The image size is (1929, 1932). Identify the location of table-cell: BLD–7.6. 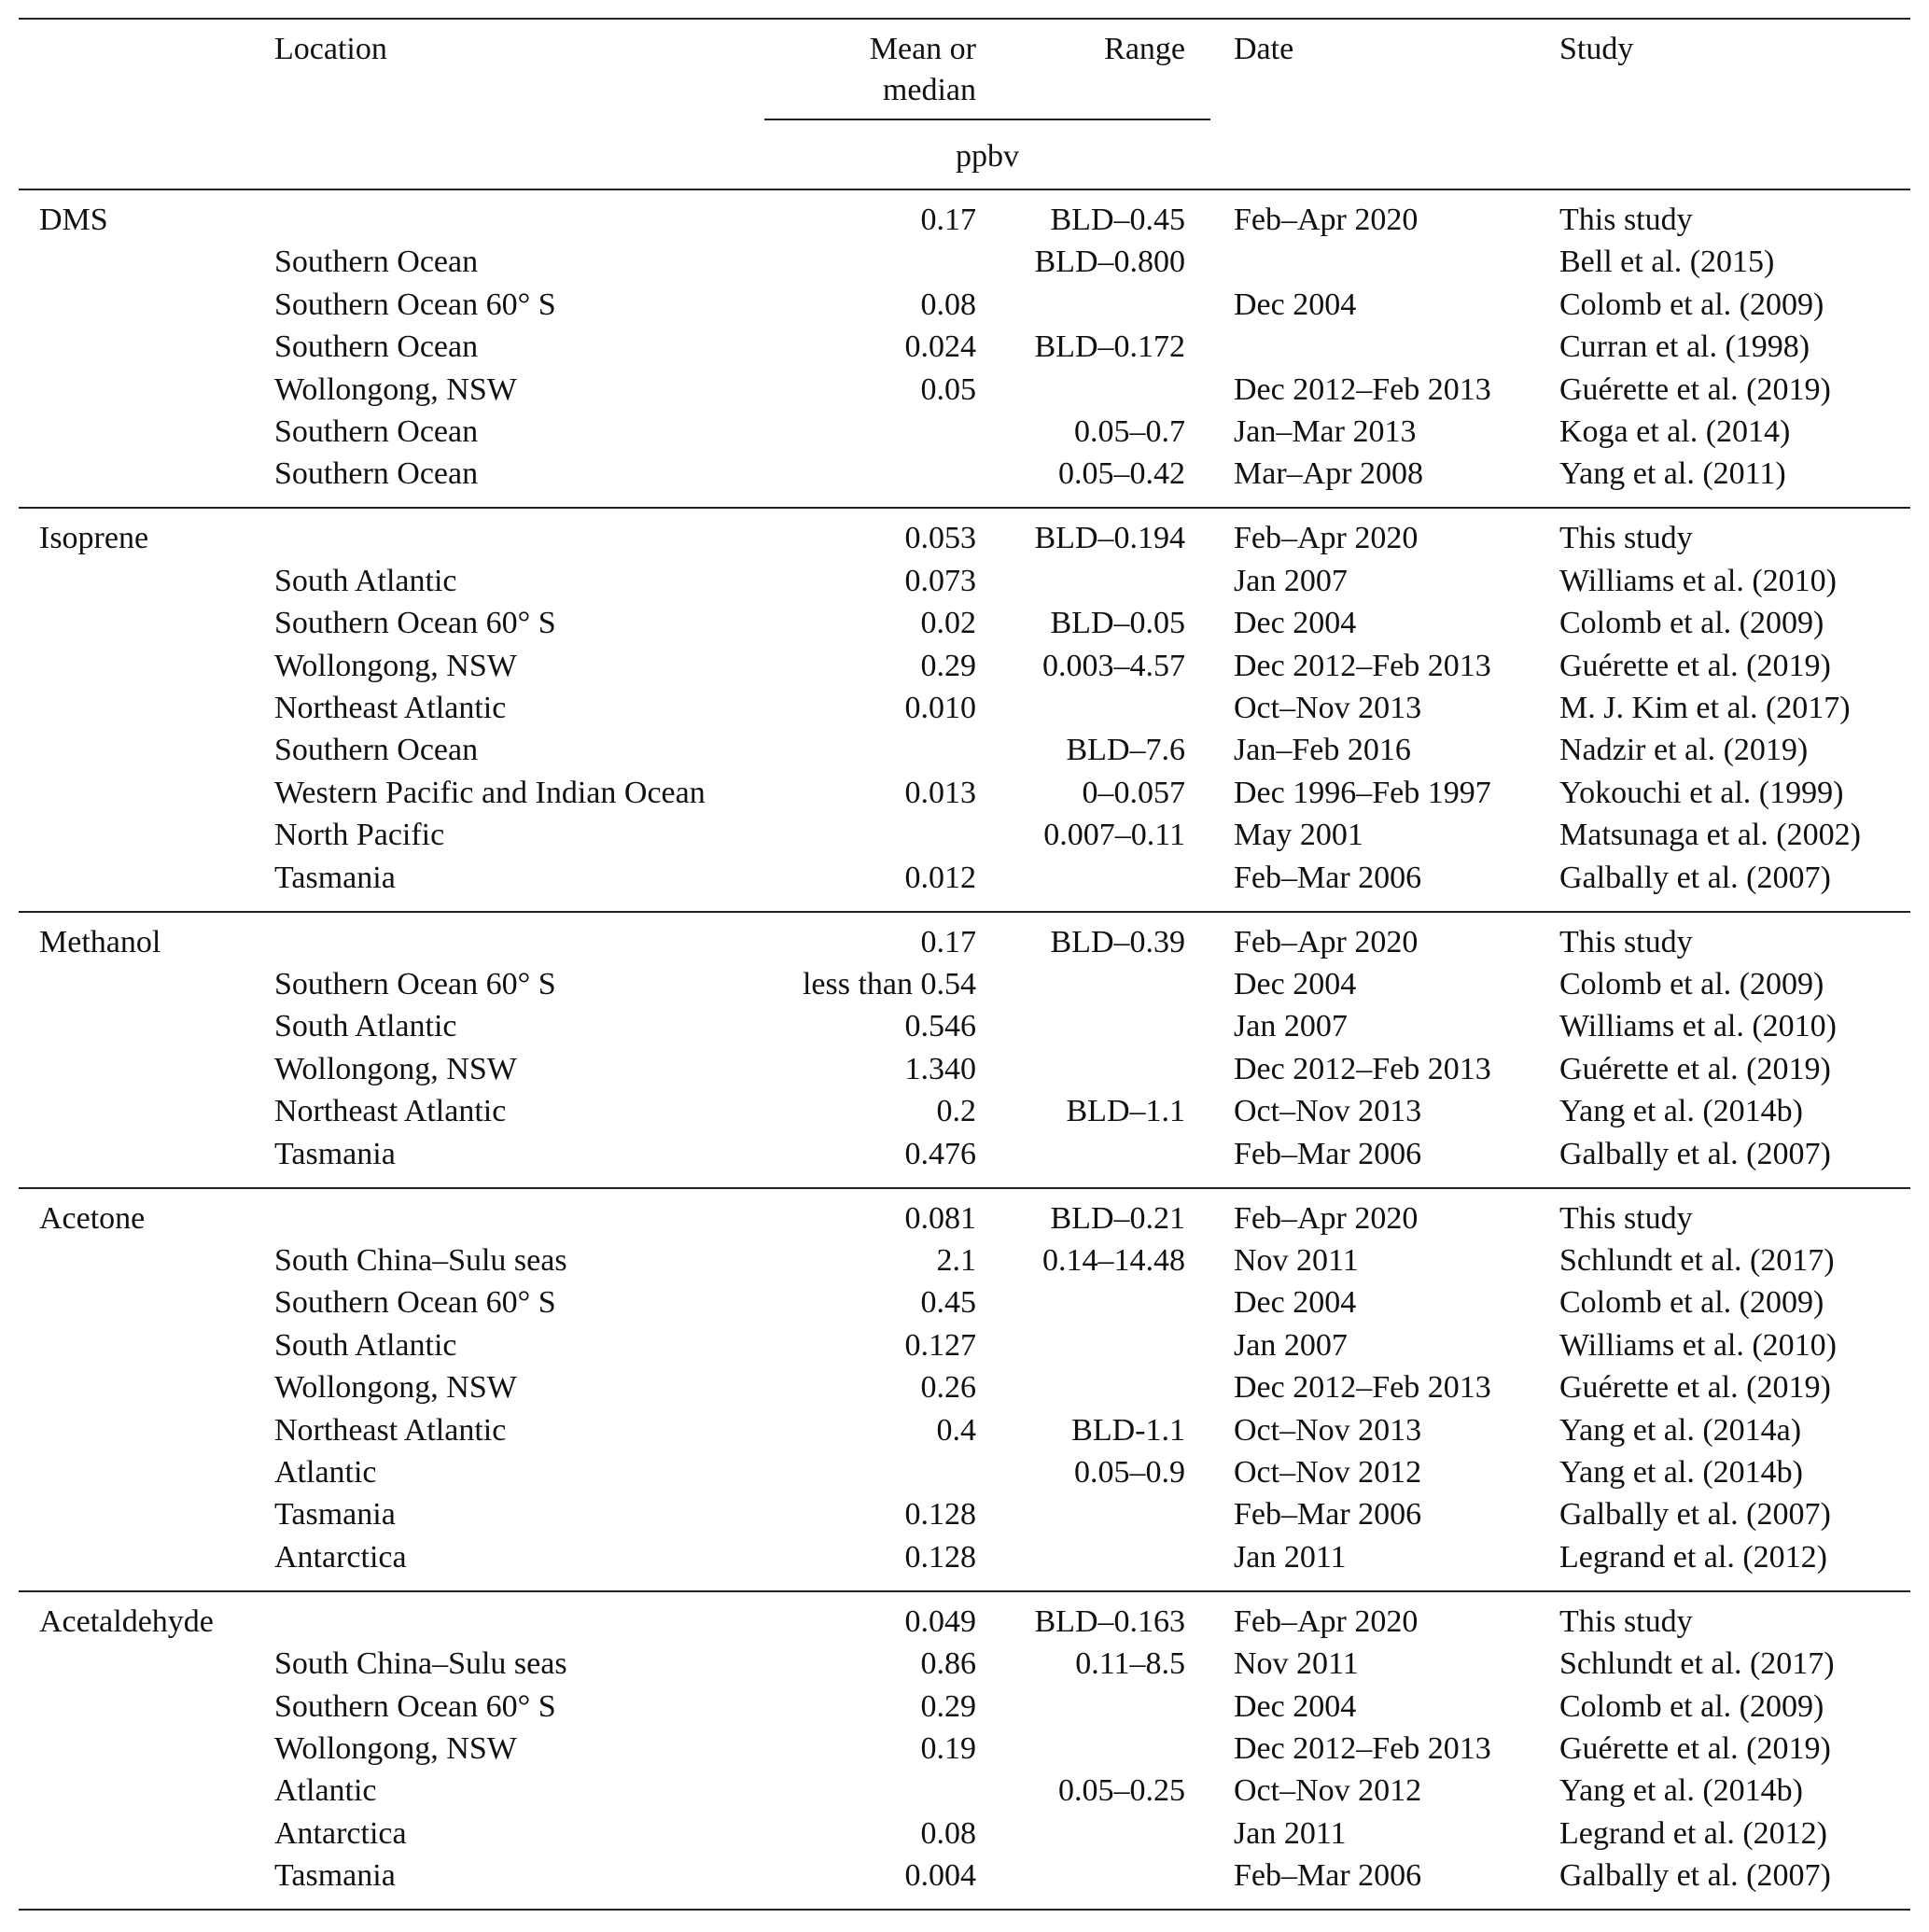
(1126, 750).